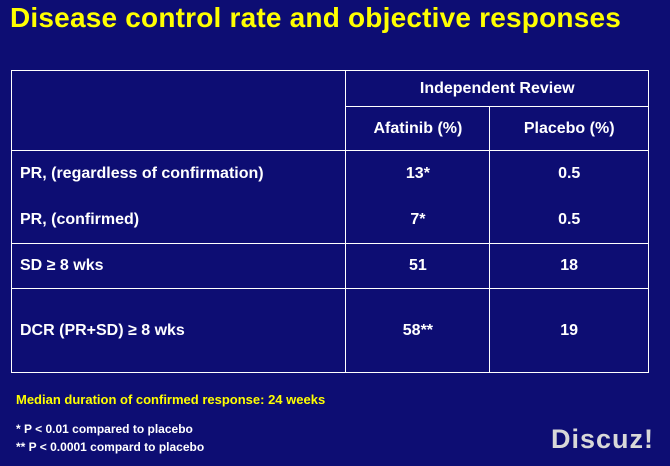  I want to click on value-pr-confirmed-placebo: 0.5, so click(569, 219).